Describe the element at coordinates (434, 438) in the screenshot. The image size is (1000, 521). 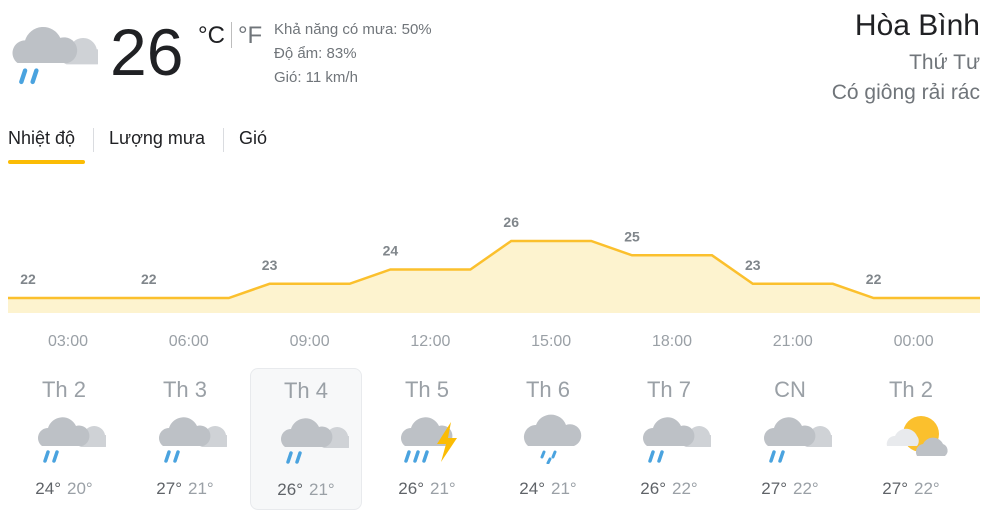
I see `thunderstorm-icon` at that location.